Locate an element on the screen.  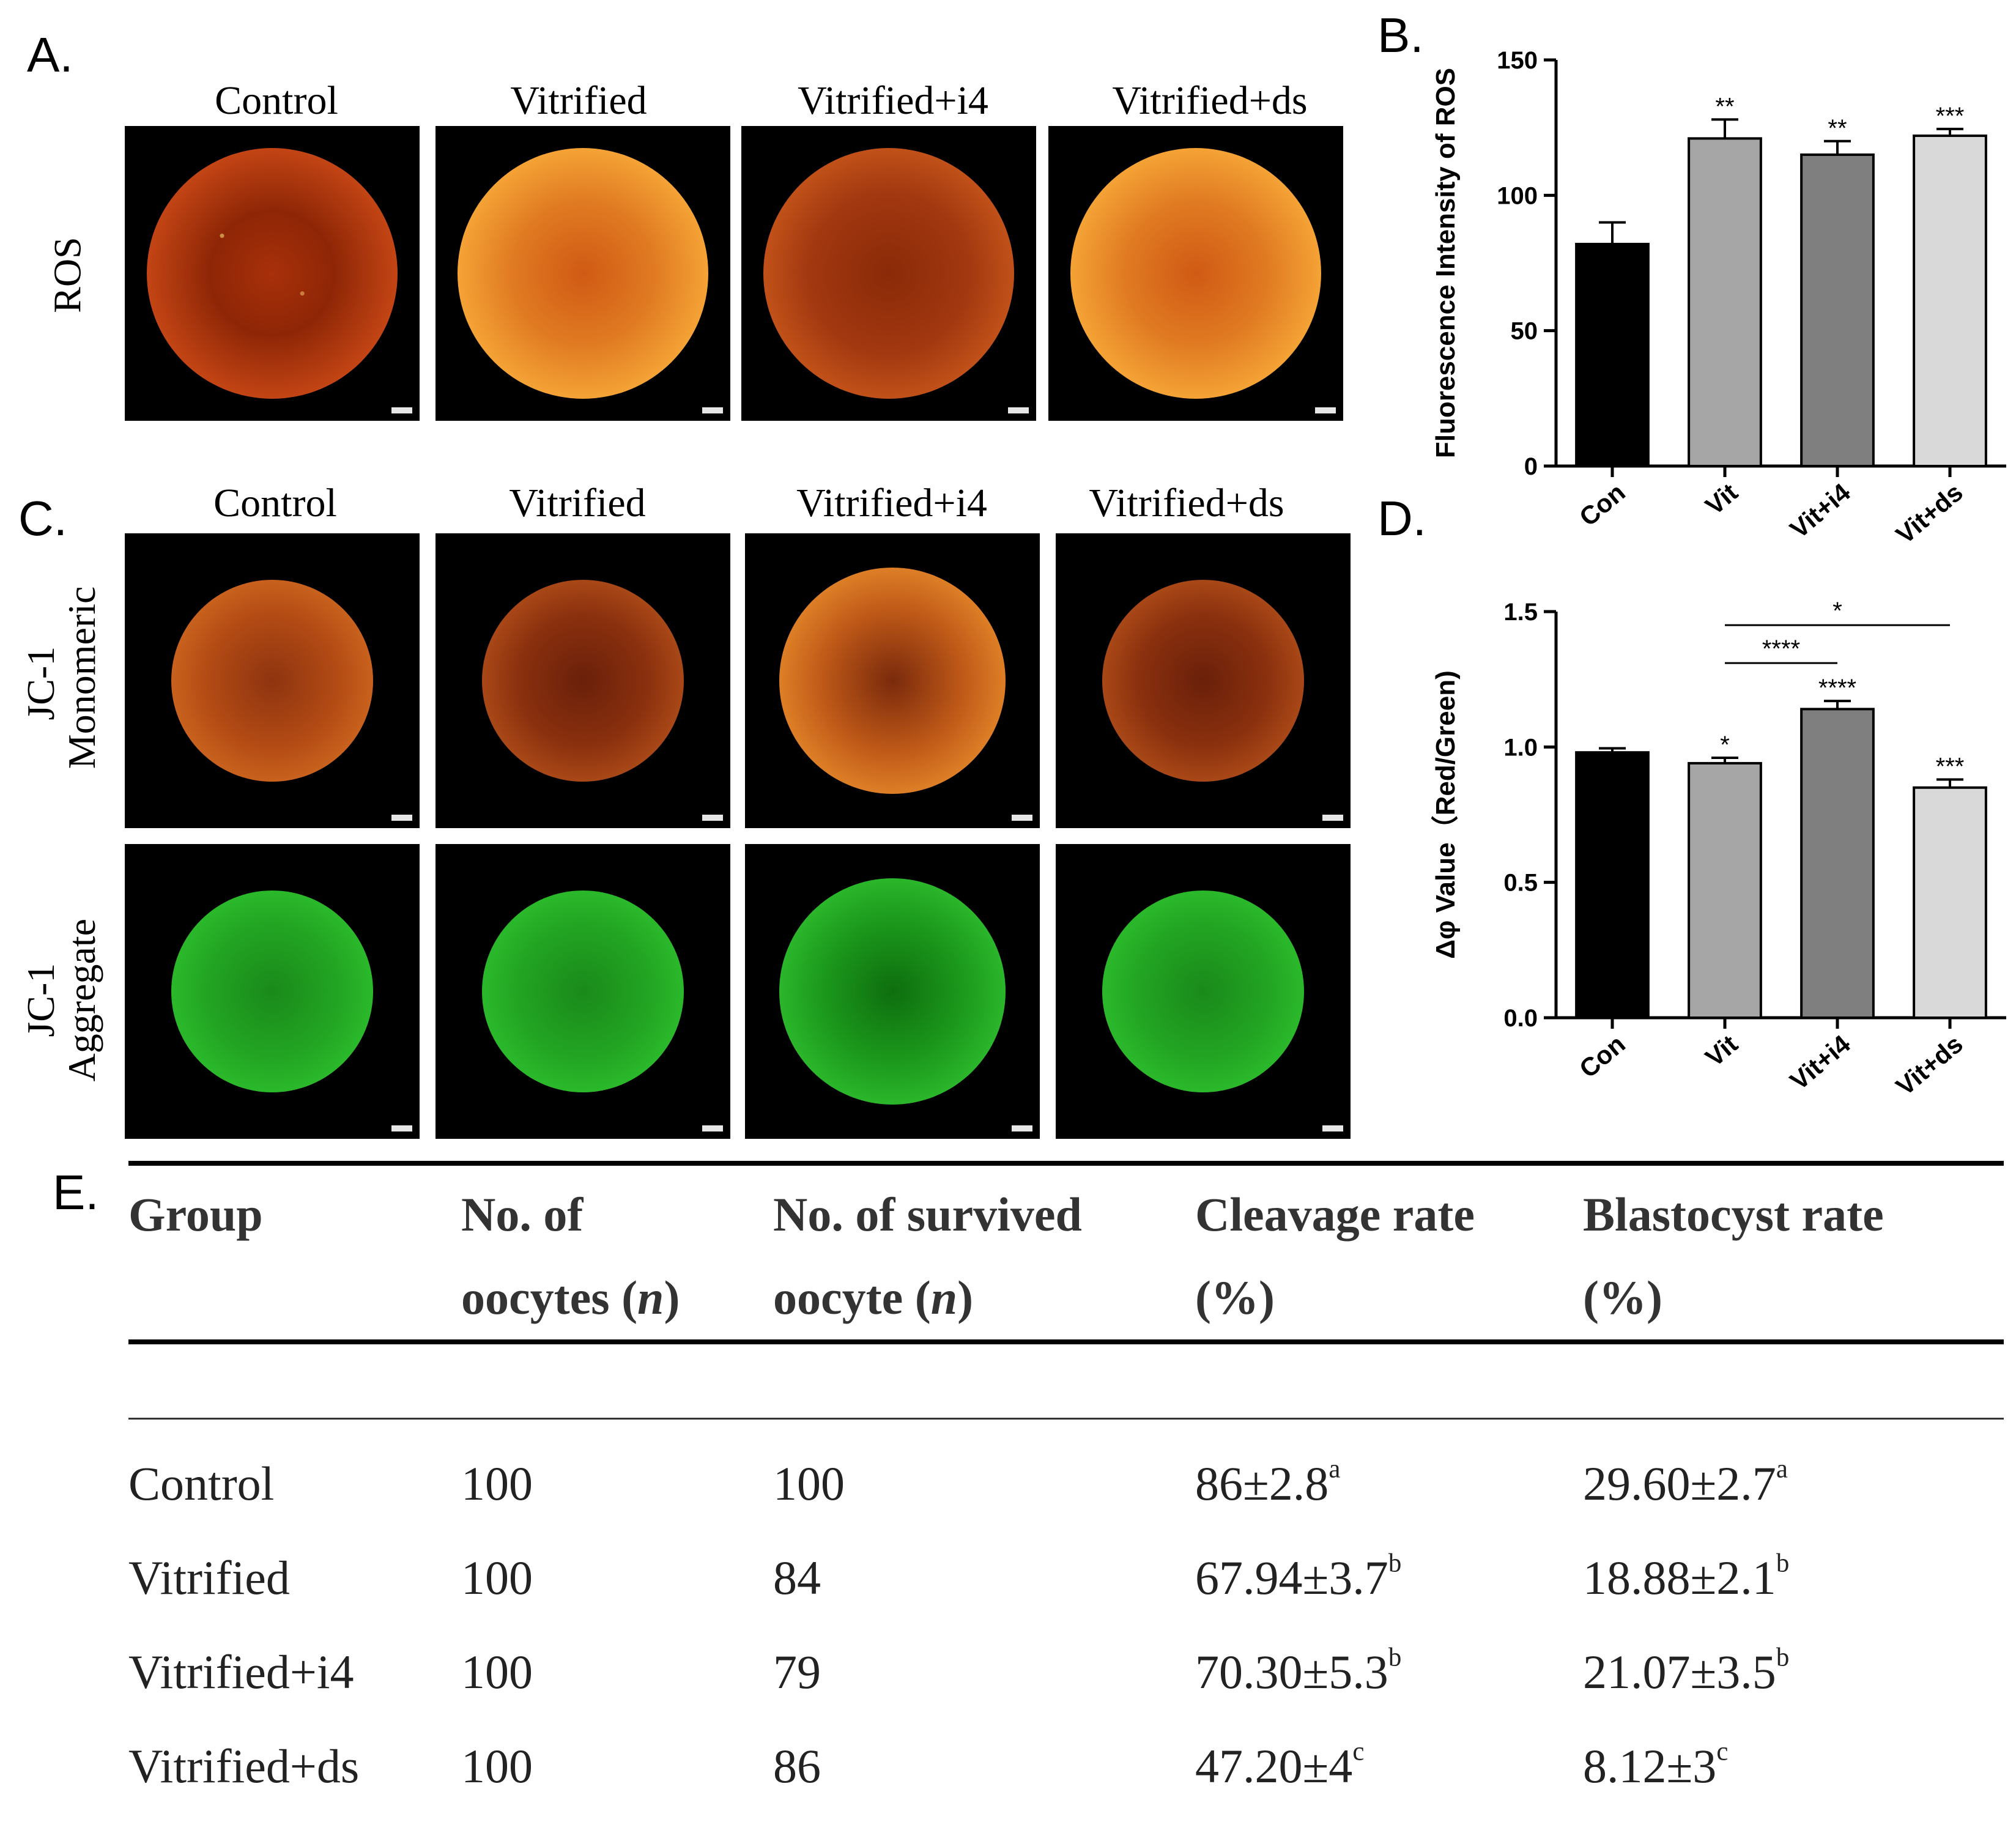
cell-group: Vitrified+i4 is located at coordinates (241, 1671).